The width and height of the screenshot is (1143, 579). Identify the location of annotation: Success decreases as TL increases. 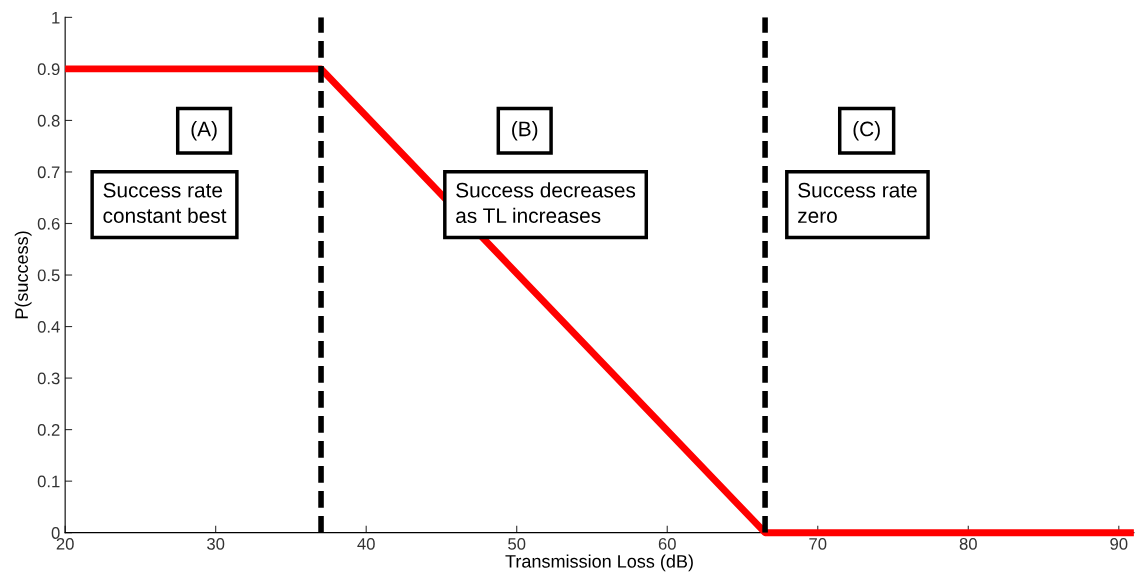
(546, 203).